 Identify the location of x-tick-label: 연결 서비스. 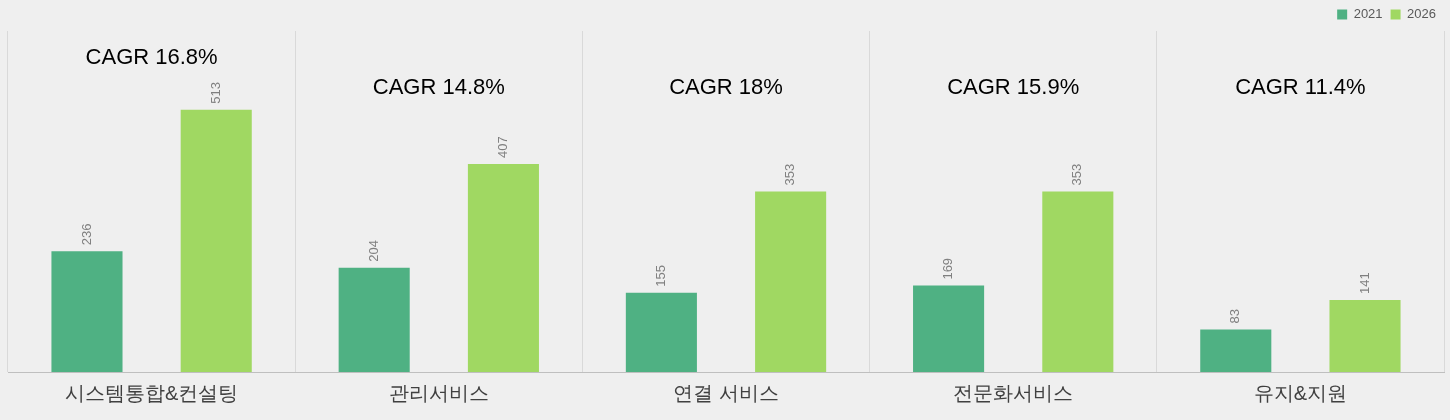
(726, 392).